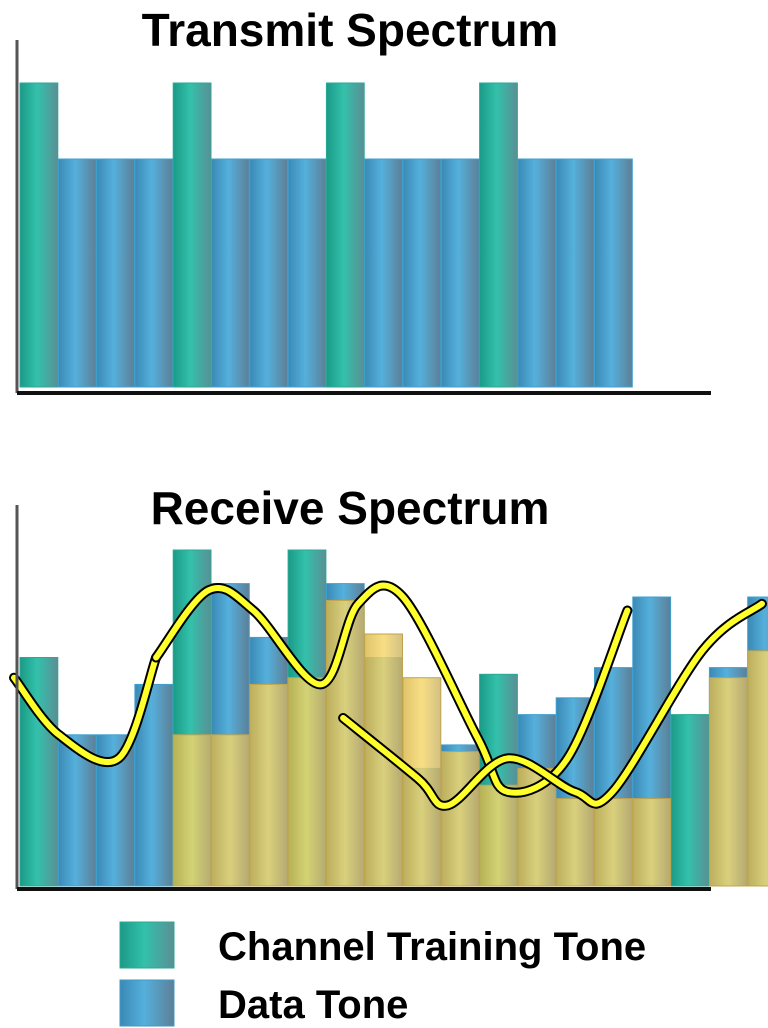 This screenshot has width=768, height=1028. What do you see at coordinates (147, 1003) in the screenshot?
I see `legend-swatch-data` at bounding box center [147, 1003].